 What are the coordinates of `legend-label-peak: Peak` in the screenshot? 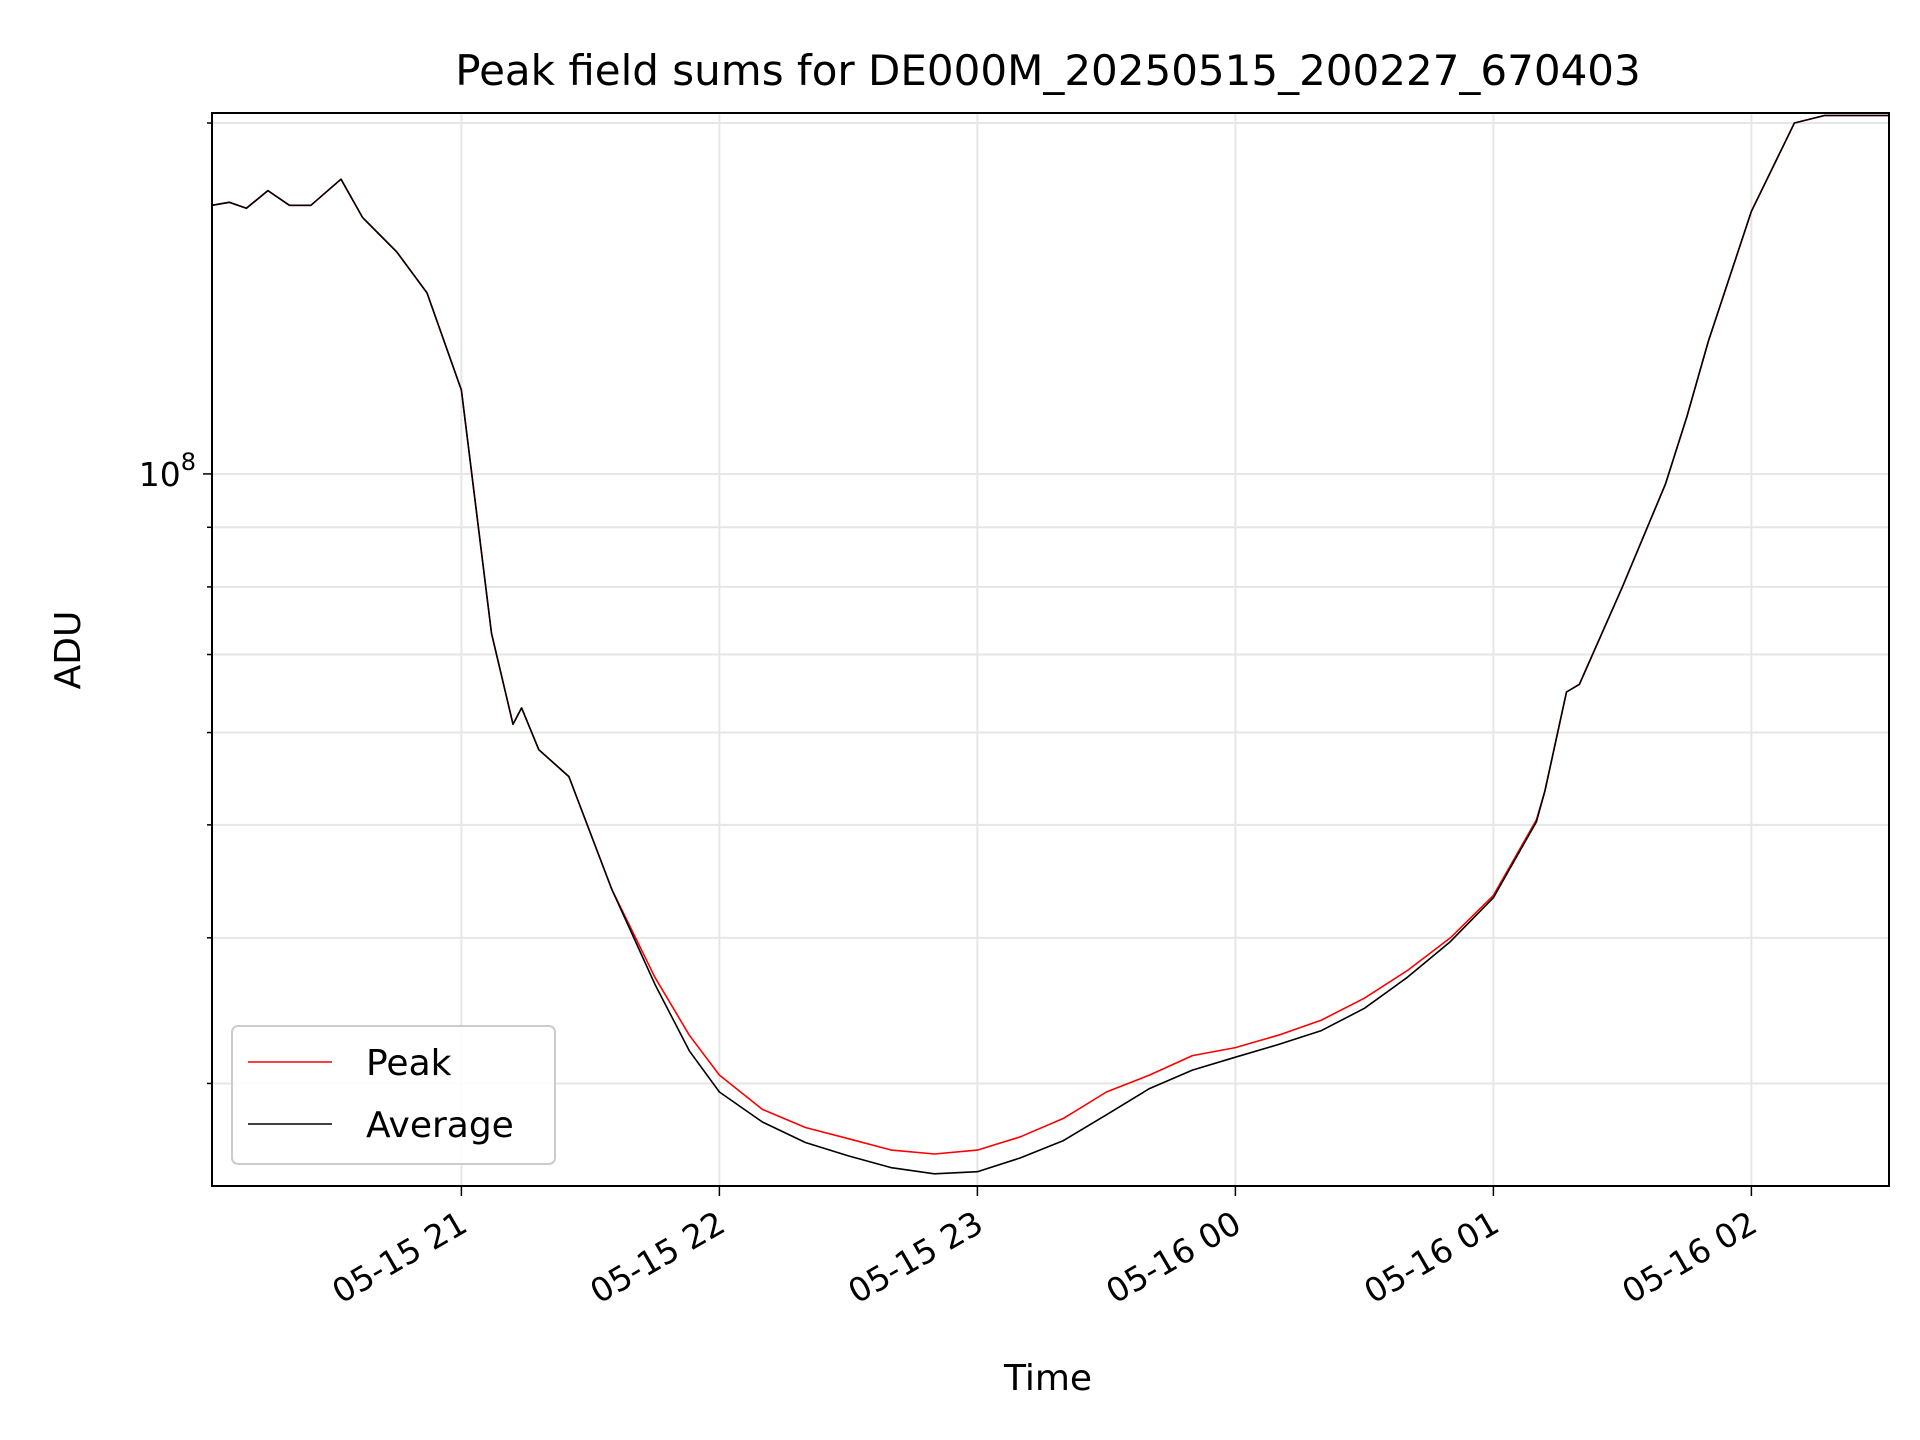 It's located at (409, 1063).